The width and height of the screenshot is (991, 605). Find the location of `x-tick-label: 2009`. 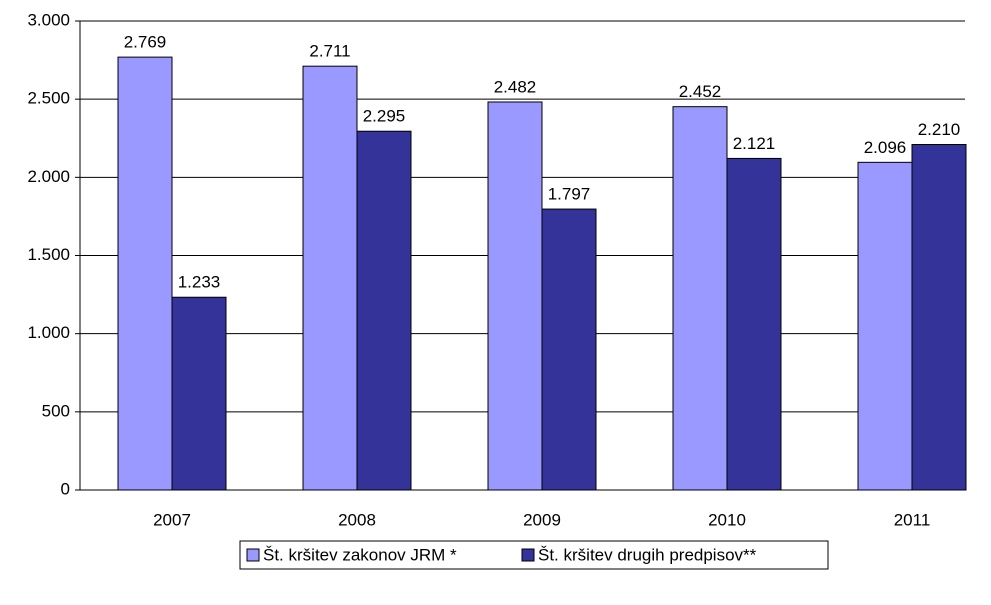

x-tick-label: 2009 is located at coordinates (542, 519).